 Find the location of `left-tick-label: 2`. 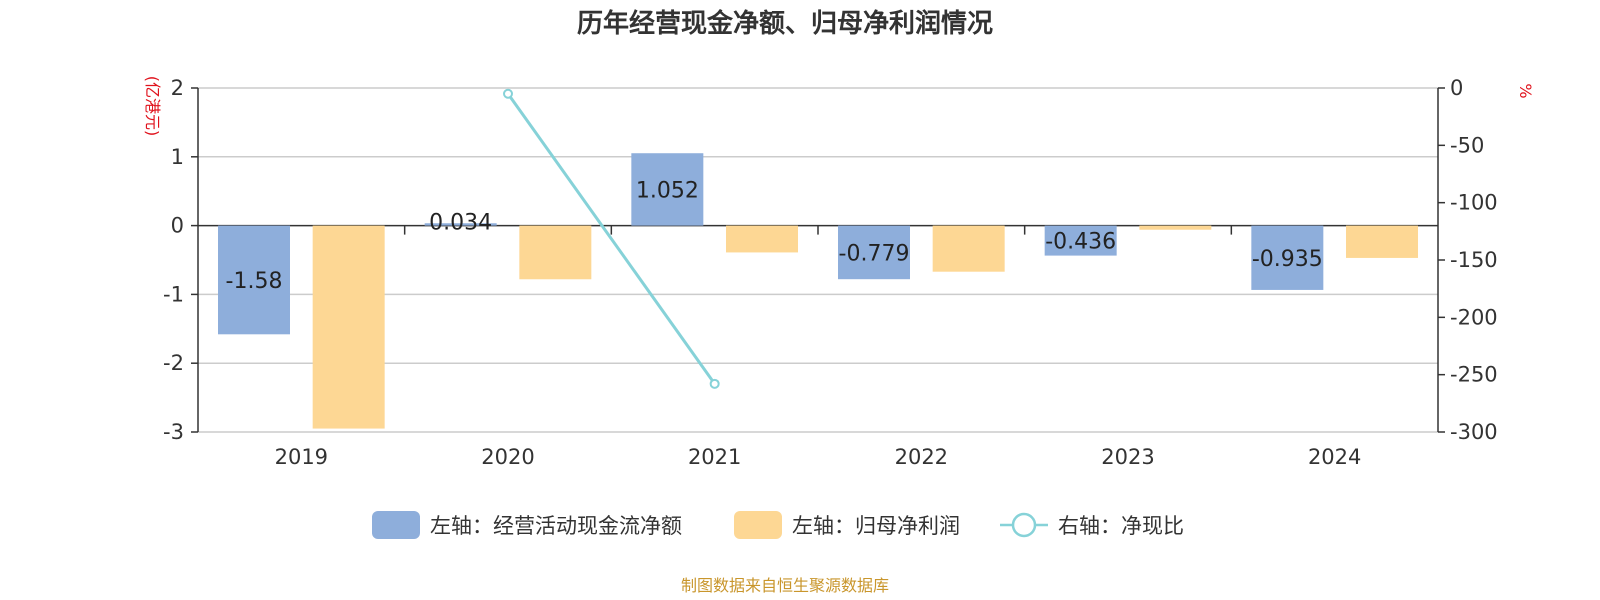

left-tick-label: 2 is located at coordinates (177, 88).